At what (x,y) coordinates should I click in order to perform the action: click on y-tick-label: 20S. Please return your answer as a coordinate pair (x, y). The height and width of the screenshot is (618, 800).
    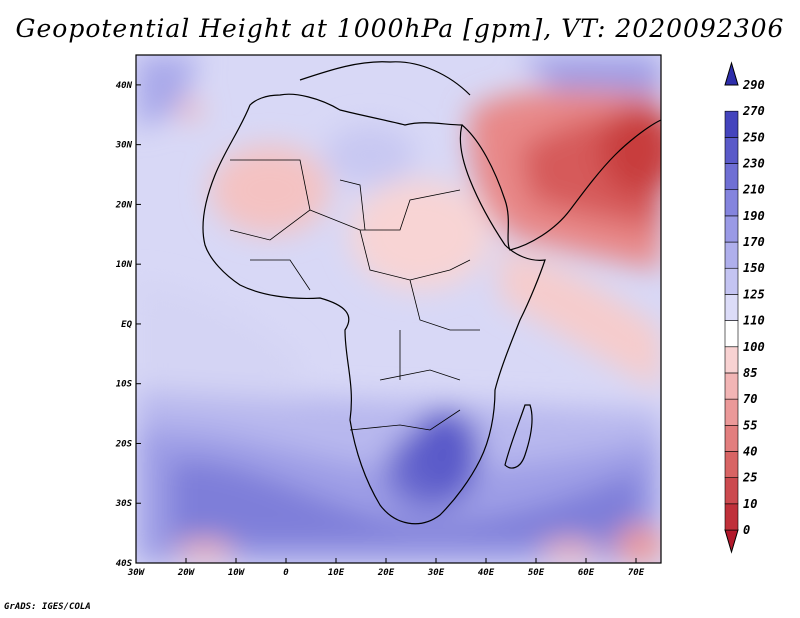
    Looking at the image, I should click on (124, 444).